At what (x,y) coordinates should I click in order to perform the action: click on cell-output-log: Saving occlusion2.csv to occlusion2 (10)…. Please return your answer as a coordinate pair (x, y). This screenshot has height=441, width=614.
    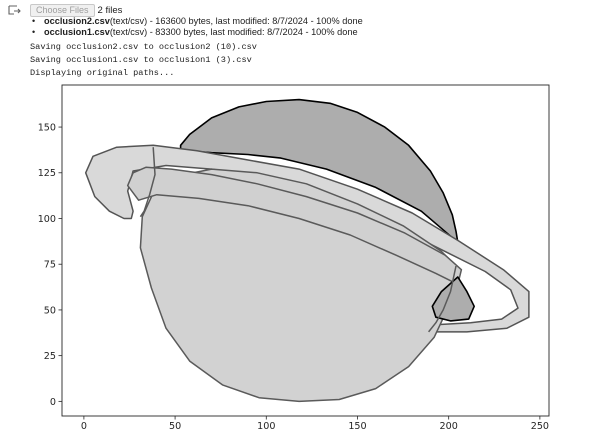
    Looking at the image, I should click on (143, 60).